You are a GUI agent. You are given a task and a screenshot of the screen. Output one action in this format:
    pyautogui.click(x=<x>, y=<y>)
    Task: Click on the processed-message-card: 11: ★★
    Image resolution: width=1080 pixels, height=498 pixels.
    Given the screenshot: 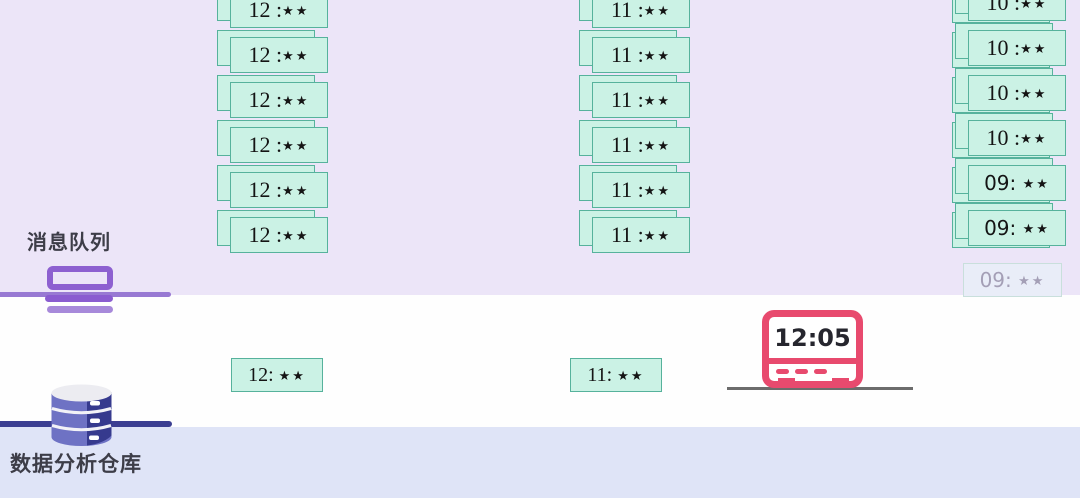 What is the action you would take?
    pyautogui.click(x=616, y=375)
    